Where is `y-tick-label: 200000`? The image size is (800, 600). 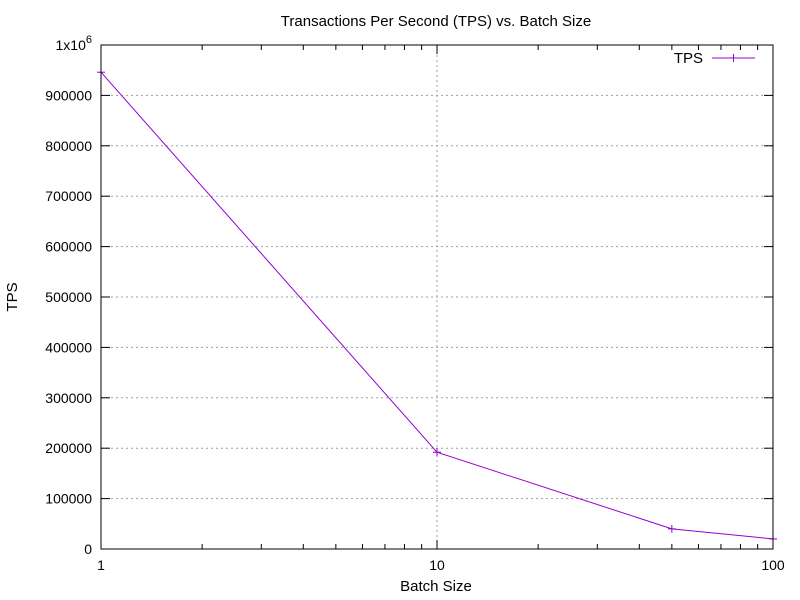
y-tick-label: 200000 is located at coordinates (68, 448).